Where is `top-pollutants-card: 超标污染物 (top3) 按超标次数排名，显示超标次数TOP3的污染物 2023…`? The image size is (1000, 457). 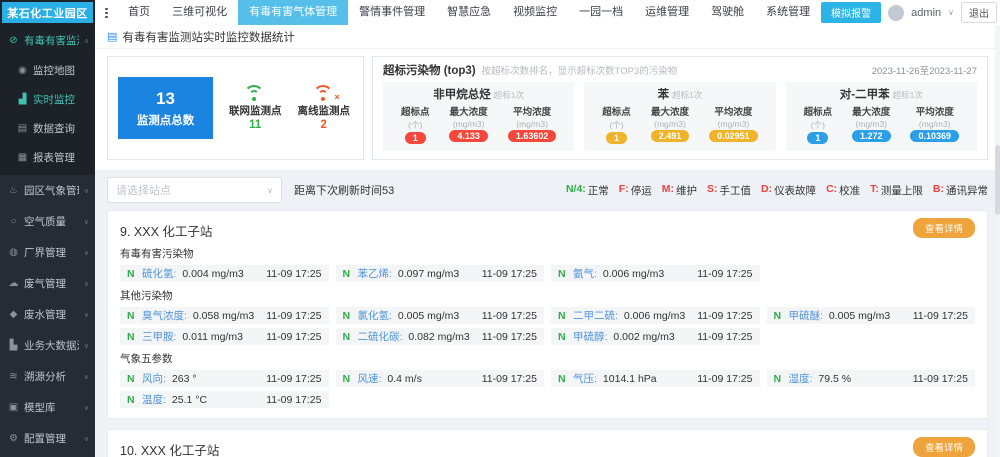
top-pollutants-card: 超标污染物 (top3) 按超标次数排名，显示超标次数TOP3的污染物 2023… is located at coordinates (680, 108).